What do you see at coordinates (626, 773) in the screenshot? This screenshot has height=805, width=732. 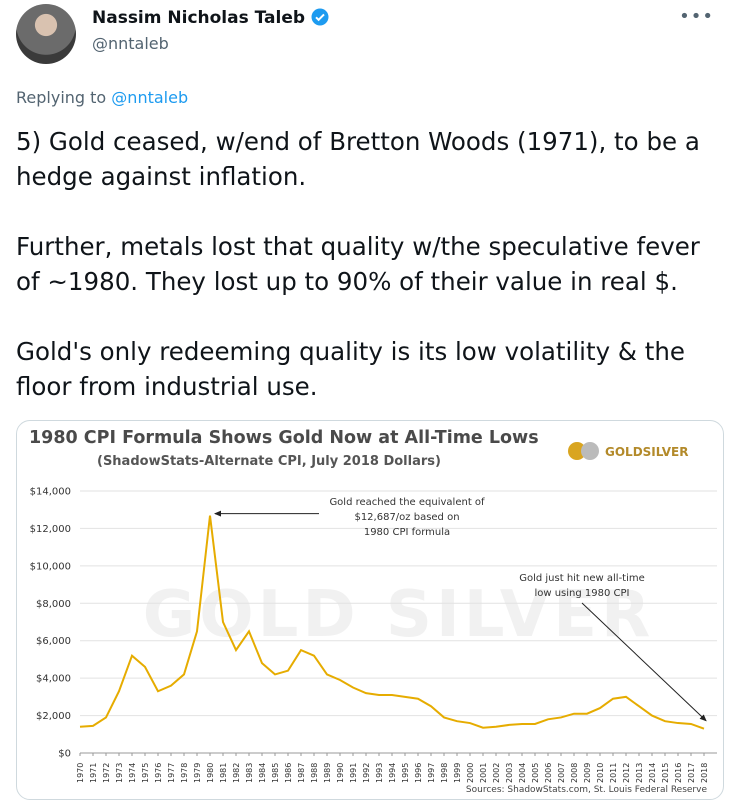 I see `x-tick-label: 2012` at bounding box center [626, 773].